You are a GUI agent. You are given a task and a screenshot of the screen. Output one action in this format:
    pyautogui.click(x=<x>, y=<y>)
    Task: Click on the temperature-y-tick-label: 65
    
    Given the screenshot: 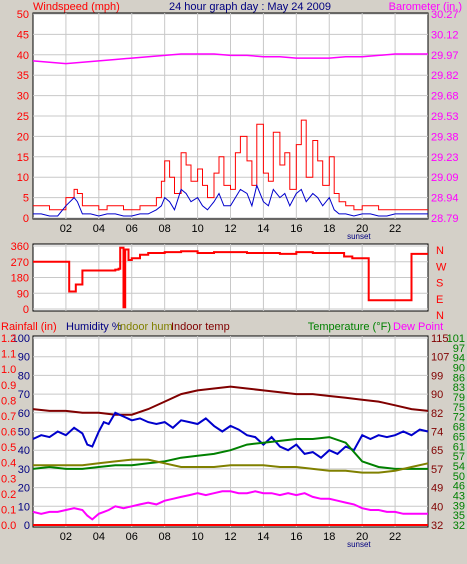 What is the action you would take?
    pyautogui.click(x=459, y=437)
    